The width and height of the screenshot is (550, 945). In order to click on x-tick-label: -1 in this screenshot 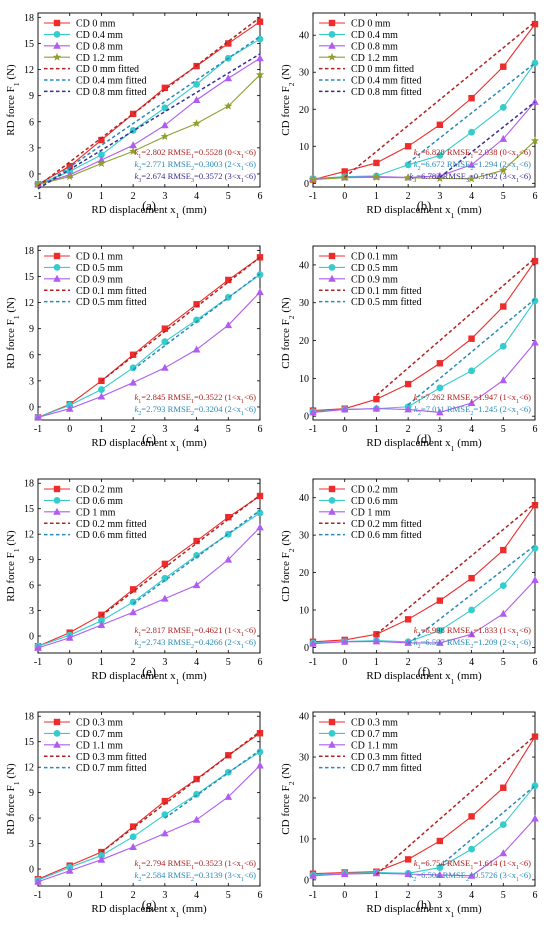, I will do `click(38, 895)`.